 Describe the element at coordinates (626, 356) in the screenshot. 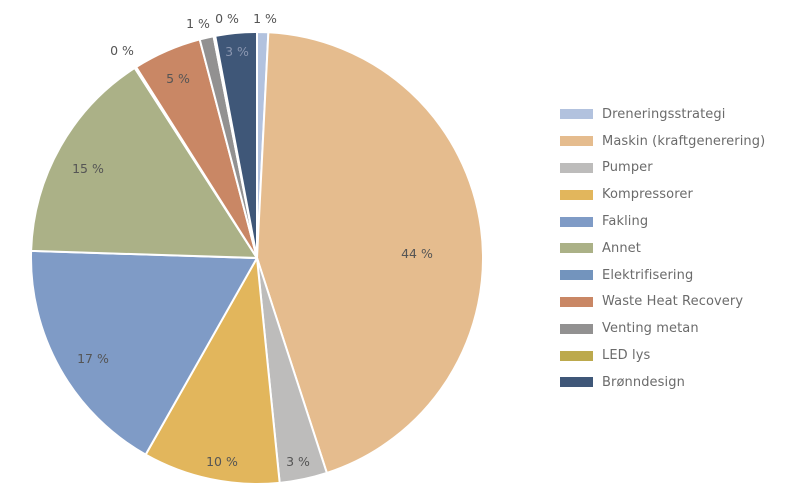

I see `legend-label: LED lys` at that location.